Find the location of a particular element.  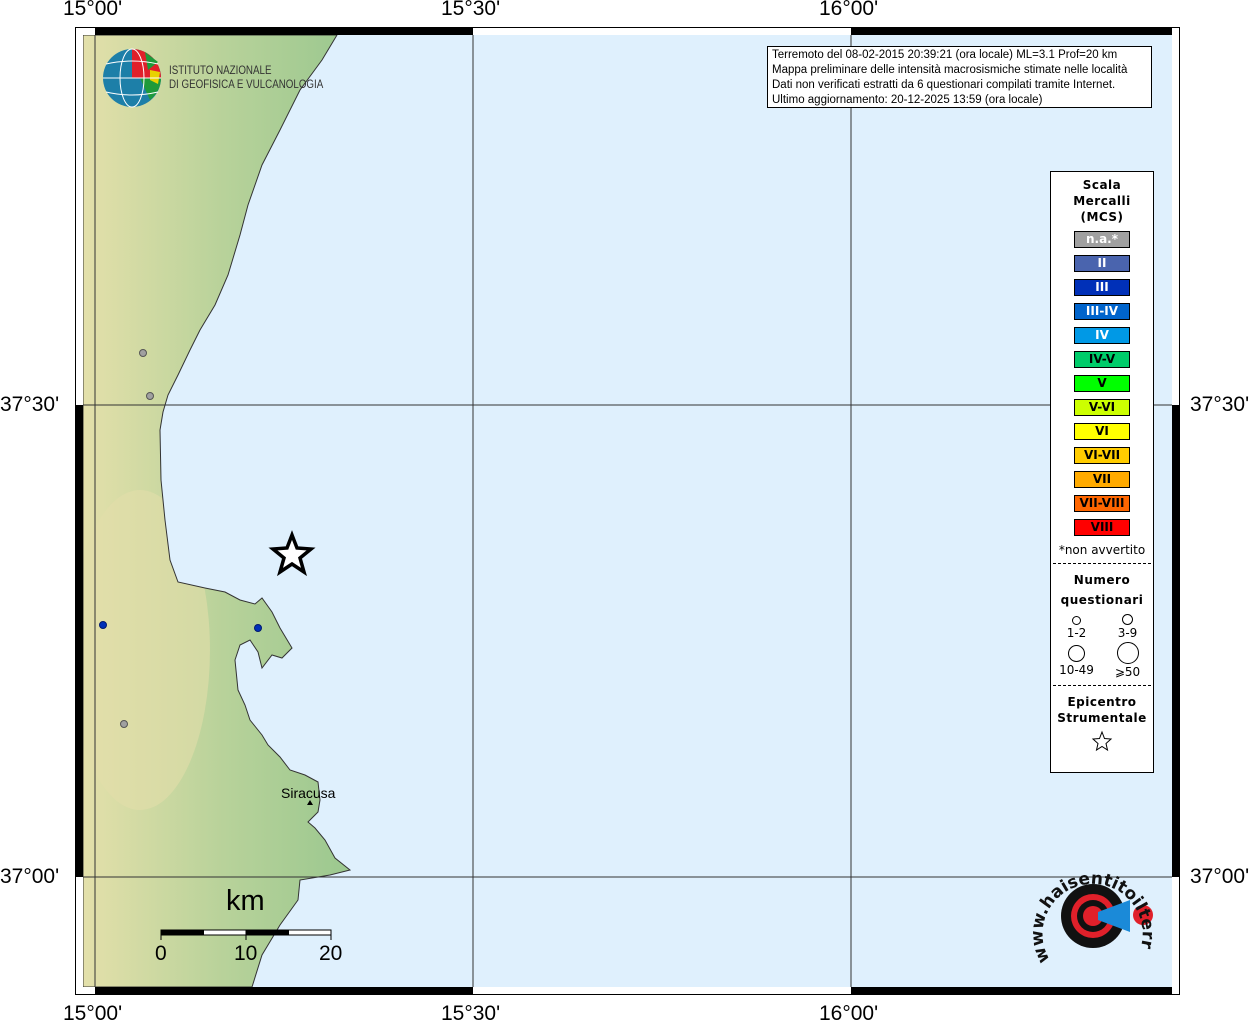

count-10-49: 10-49 is located at coordinates (1076, 659).